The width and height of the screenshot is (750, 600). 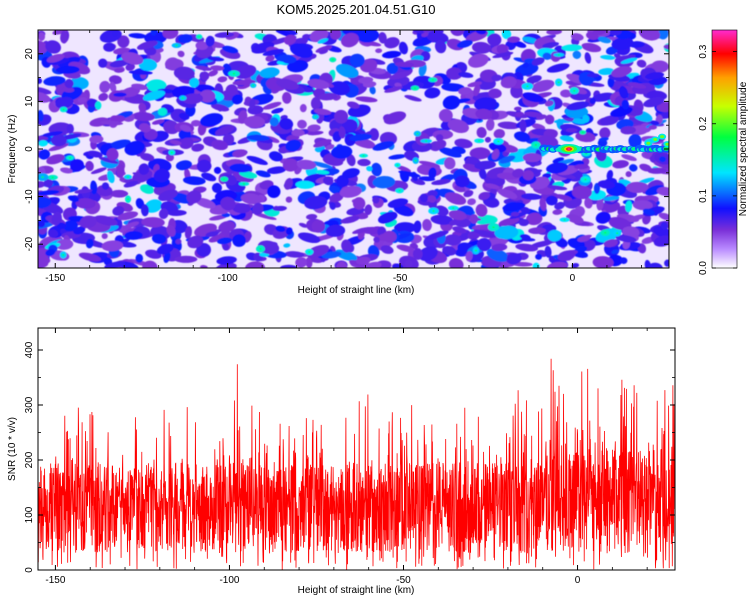 What do you see at coordinates (400, 278) in the screenshot?
I see `heatmap-x-tick-label: -50` at bounding box center [400, 278].